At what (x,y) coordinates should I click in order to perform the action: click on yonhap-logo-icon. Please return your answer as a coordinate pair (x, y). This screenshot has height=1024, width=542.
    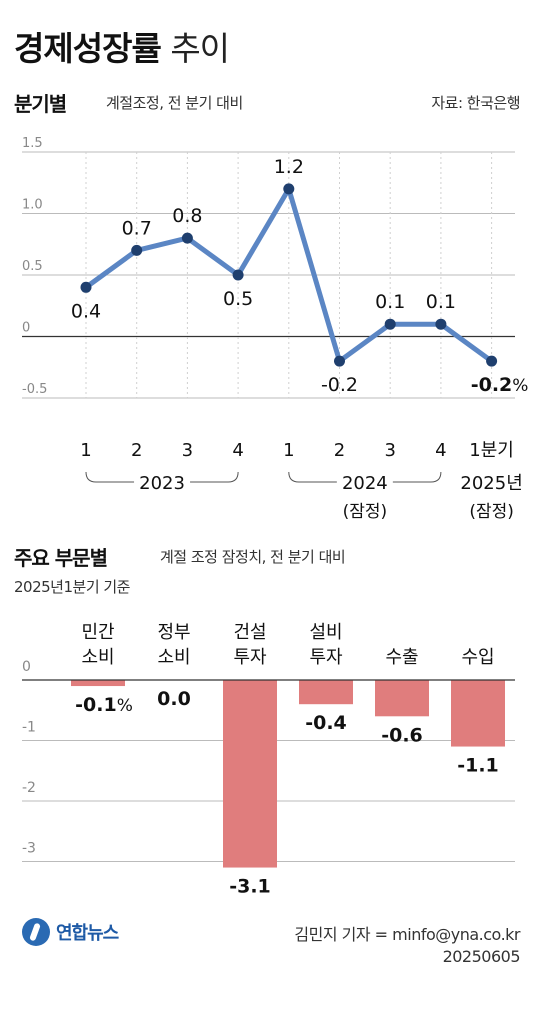
    Looking at the image, I should click on (36, 932).